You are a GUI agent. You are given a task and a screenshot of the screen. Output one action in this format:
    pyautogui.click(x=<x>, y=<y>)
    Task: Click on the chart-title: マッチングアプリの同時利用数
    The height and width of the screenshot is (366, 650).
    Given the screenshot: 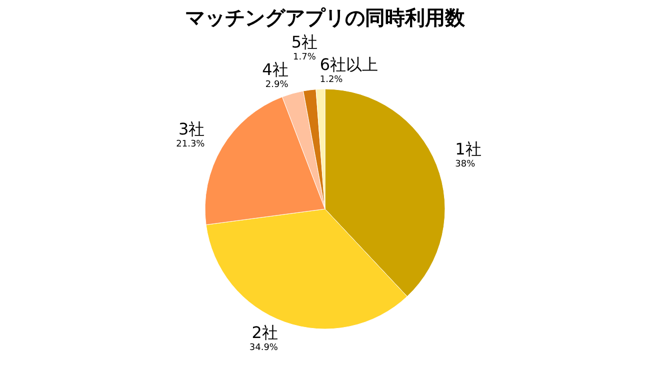 What is the action you would take?
    pyautogui.click(x=325, y=17)
    